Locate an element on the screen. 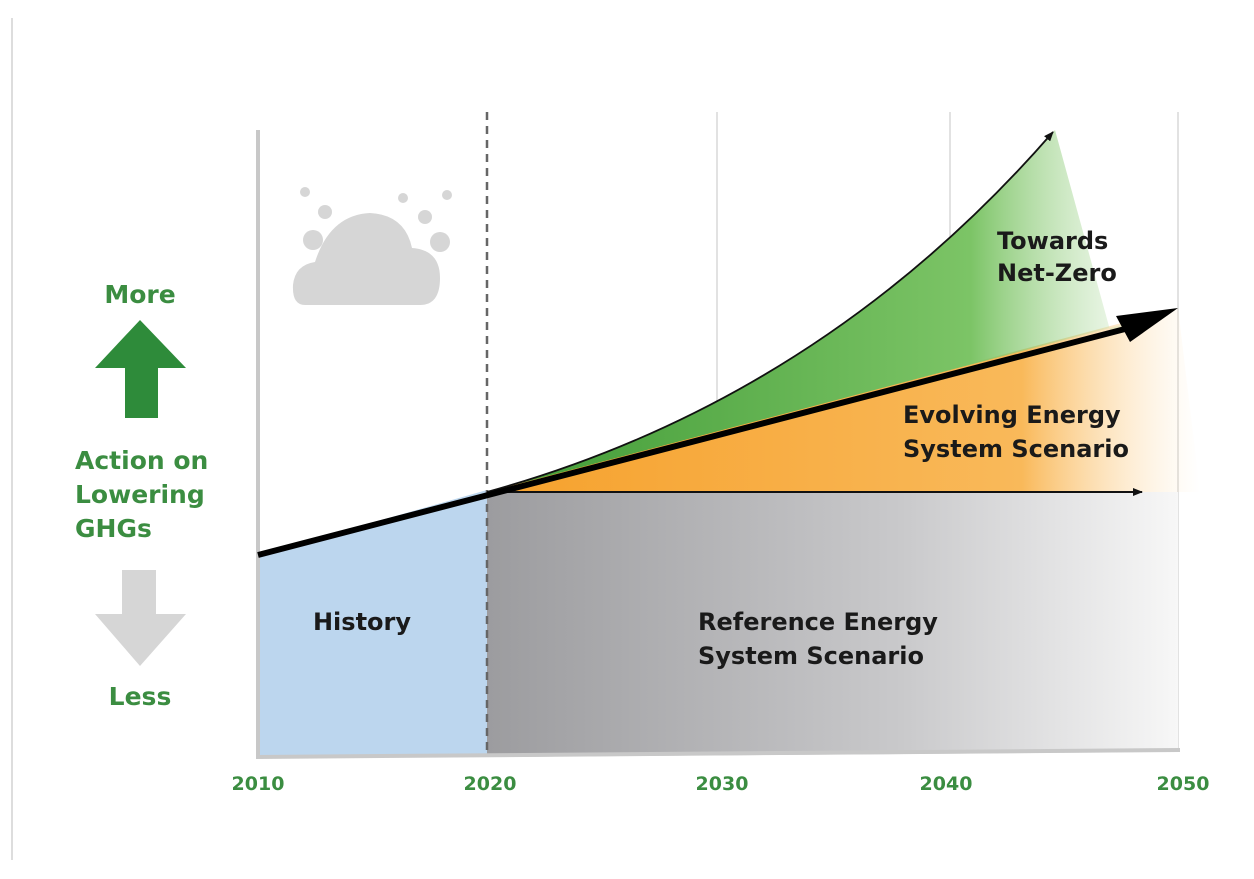  y-middle-label: GHGs is located at coordinates (113, 528).